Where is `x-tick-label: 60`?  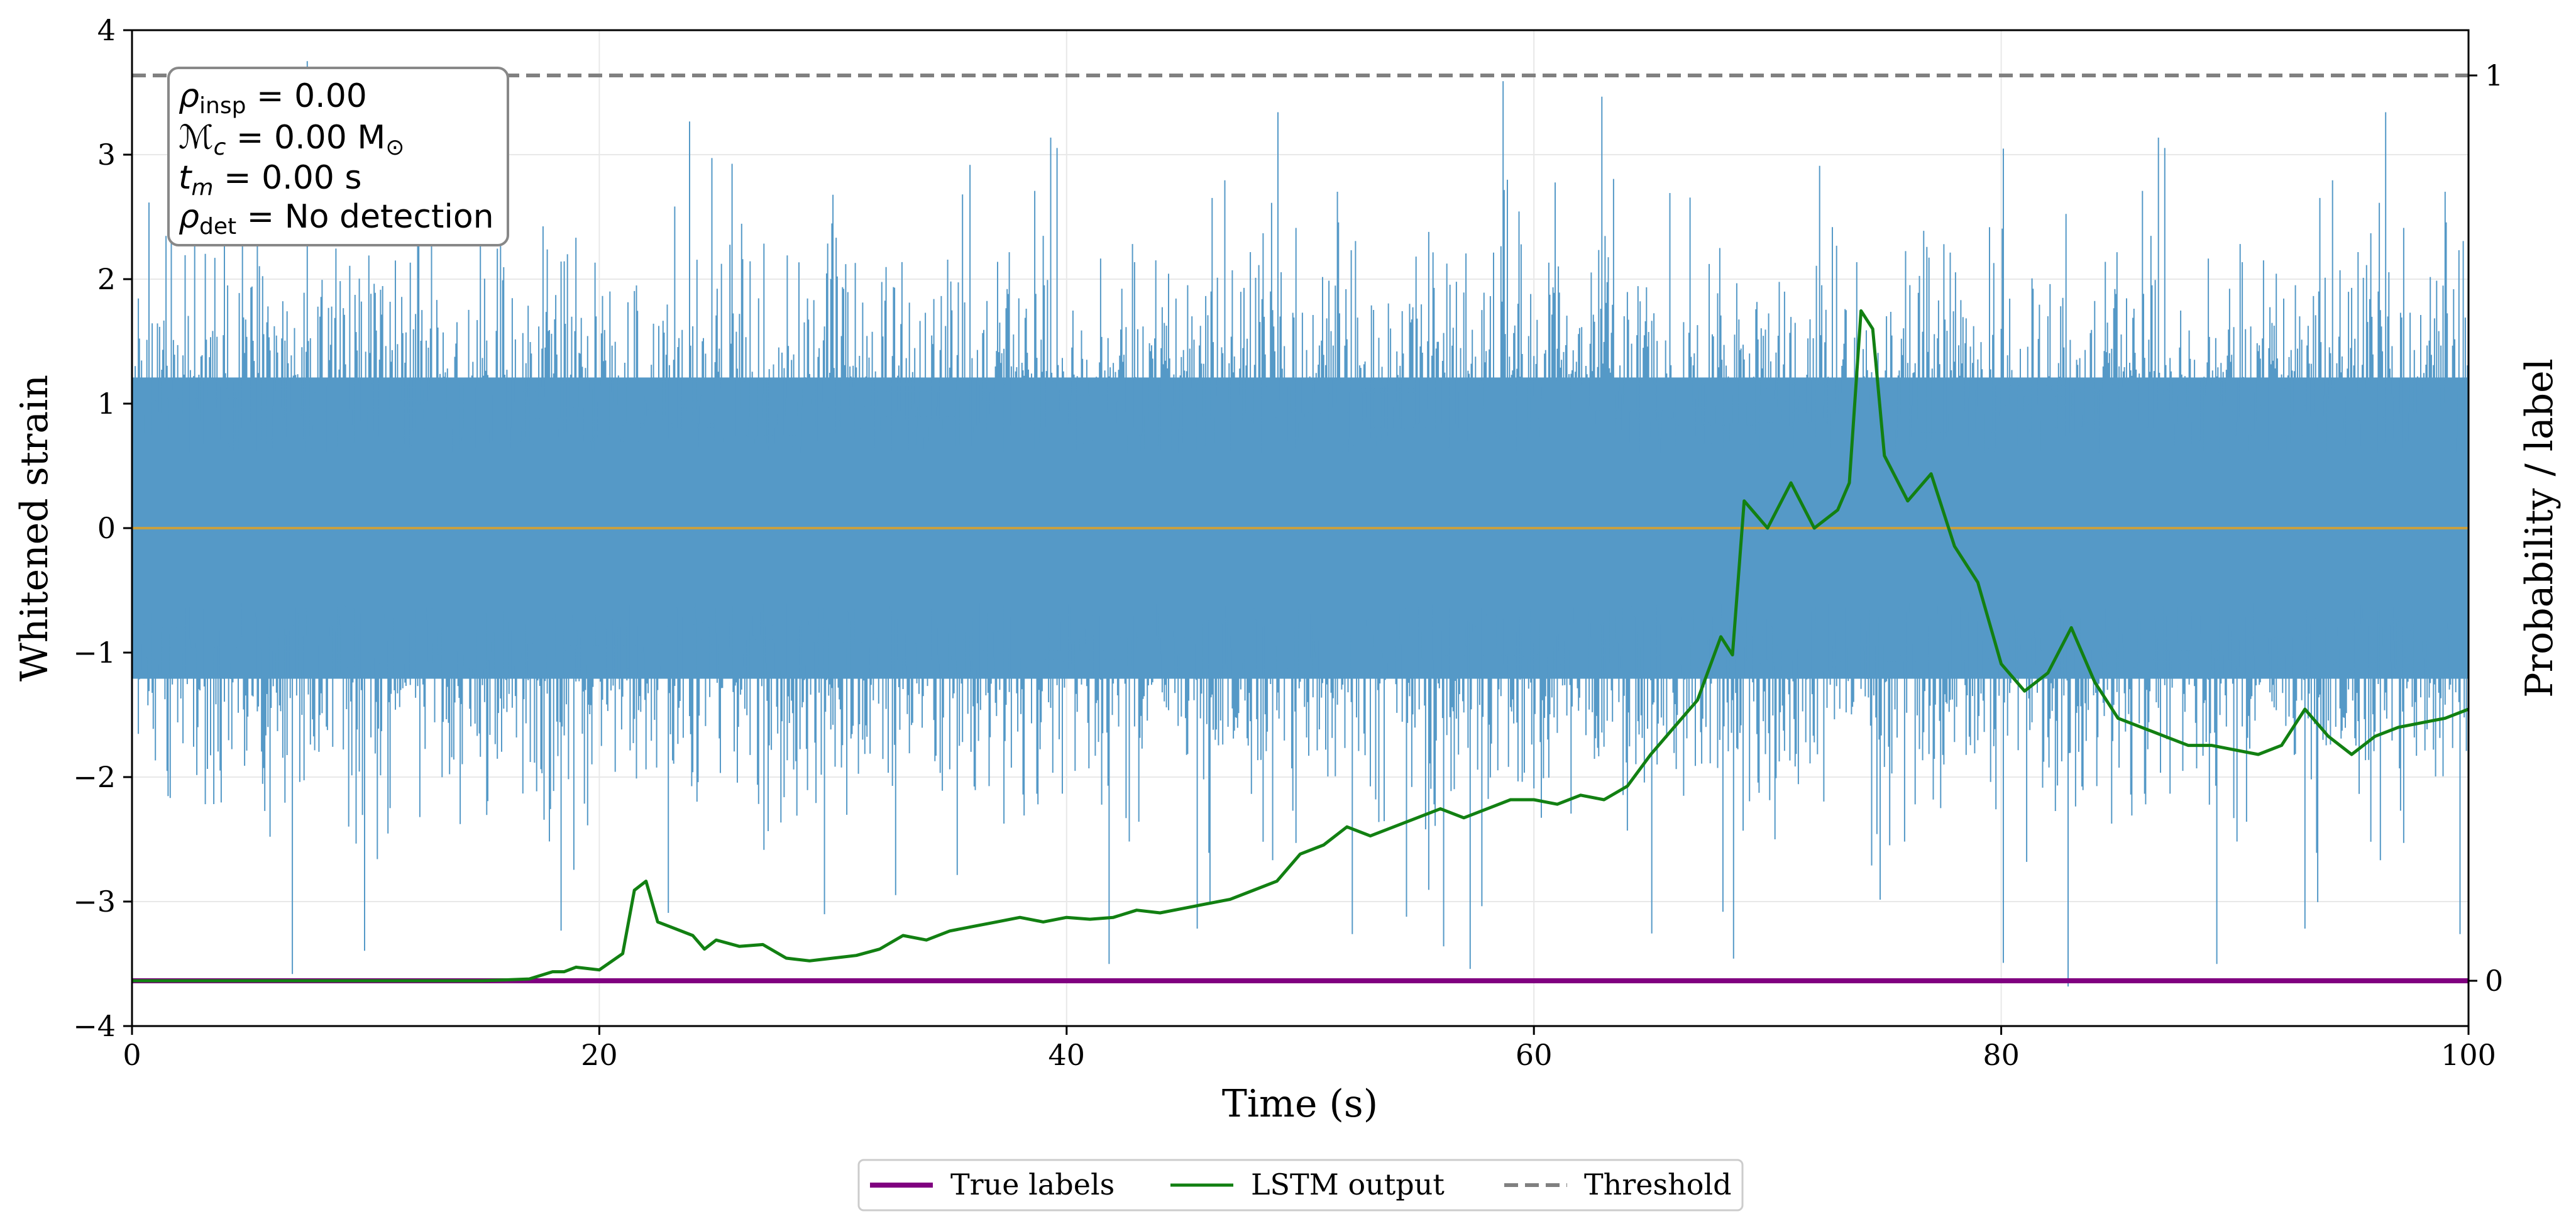
x-tick-label: 60 is located at coordinates (1535, 1055).